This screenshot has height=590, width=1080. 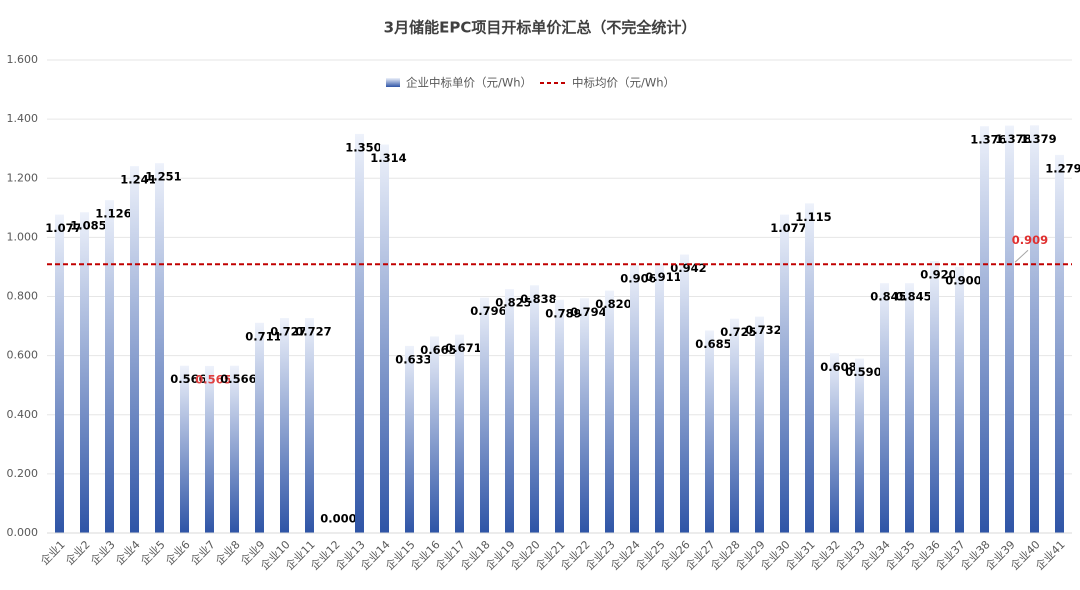 I want to click on value-label: 0.794, so click(x=588, y=312).